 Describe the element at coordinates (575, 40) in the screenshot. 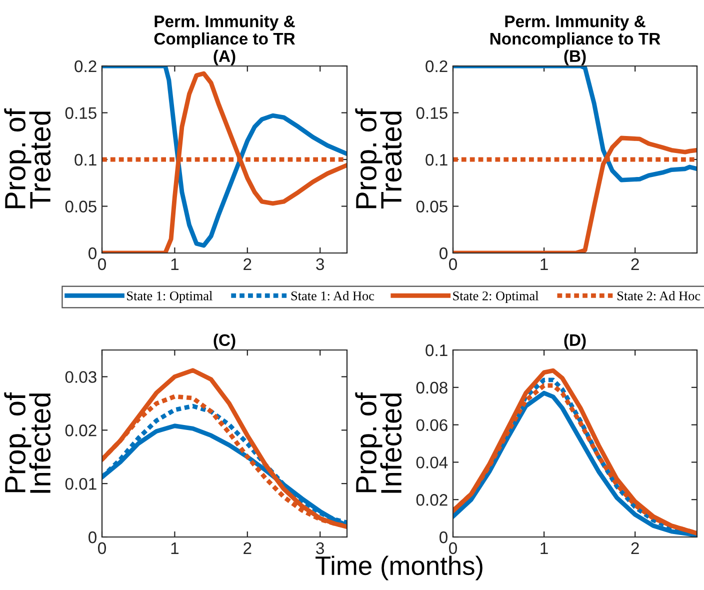

I see `chart-title: Perm. Immunity & Noncompliance to TR (B)` at that location.